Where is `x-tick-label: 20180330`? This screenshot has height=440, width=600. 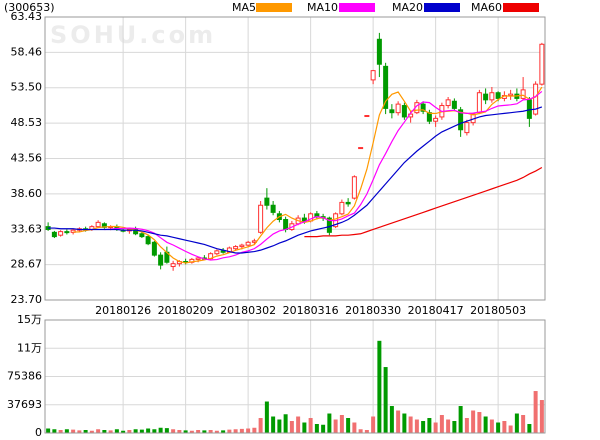
x-tick-label: 20180330 is located at coordinates (373, 310).